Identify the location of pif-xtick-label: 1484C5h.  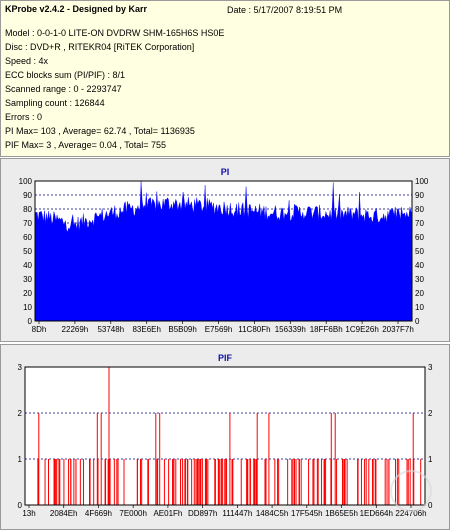
(272, 513).